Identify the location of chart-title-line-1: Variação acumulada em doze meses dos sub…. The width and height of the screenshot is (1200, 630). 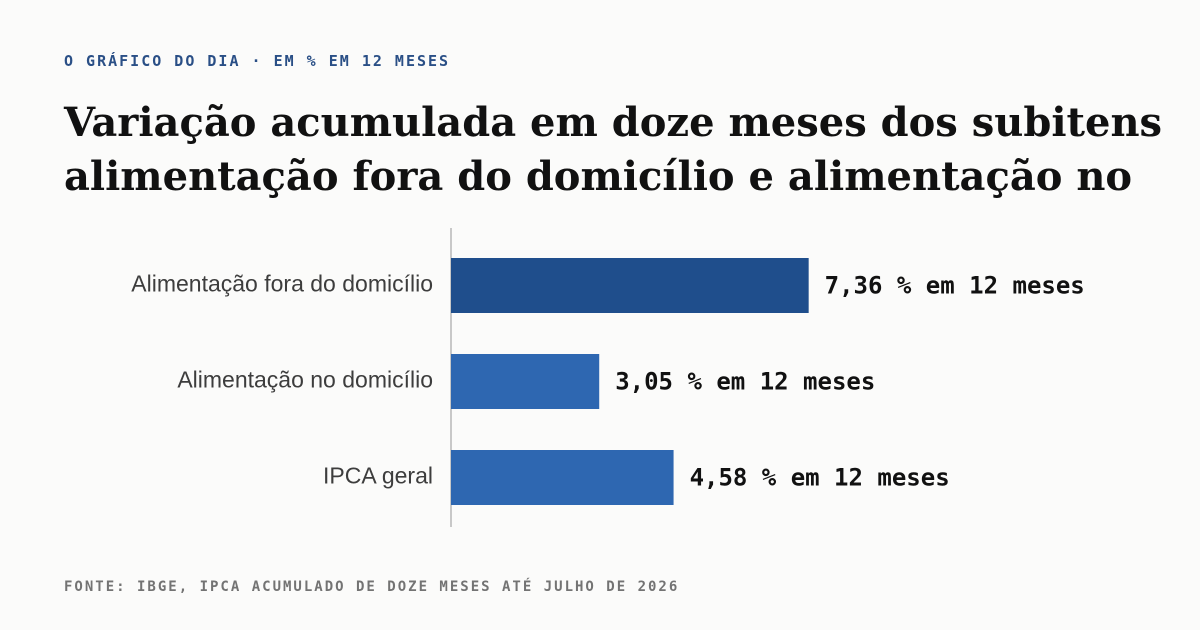
(613, 122).